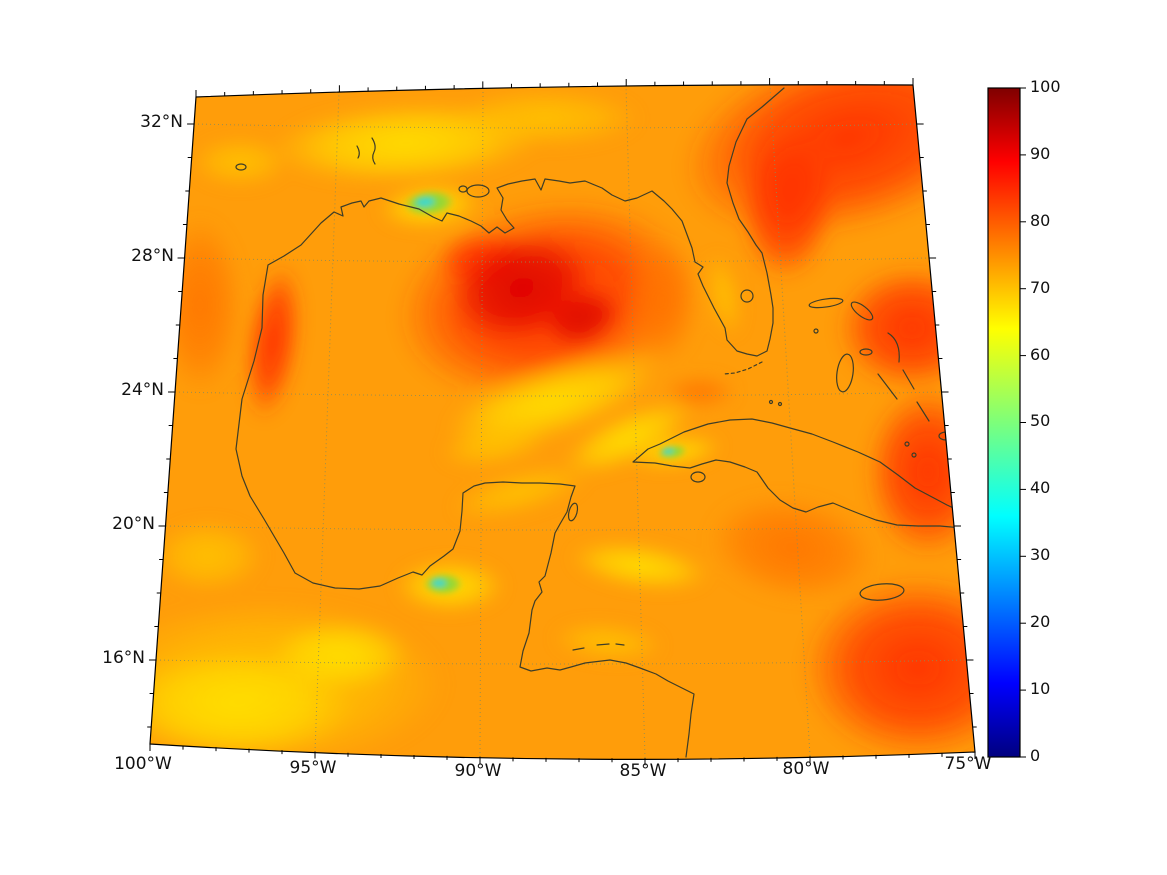  What do you see at coordinates (555, 126) in the screenshot?
I see `gridline-lat-32n` at bounding box center [555, 126].